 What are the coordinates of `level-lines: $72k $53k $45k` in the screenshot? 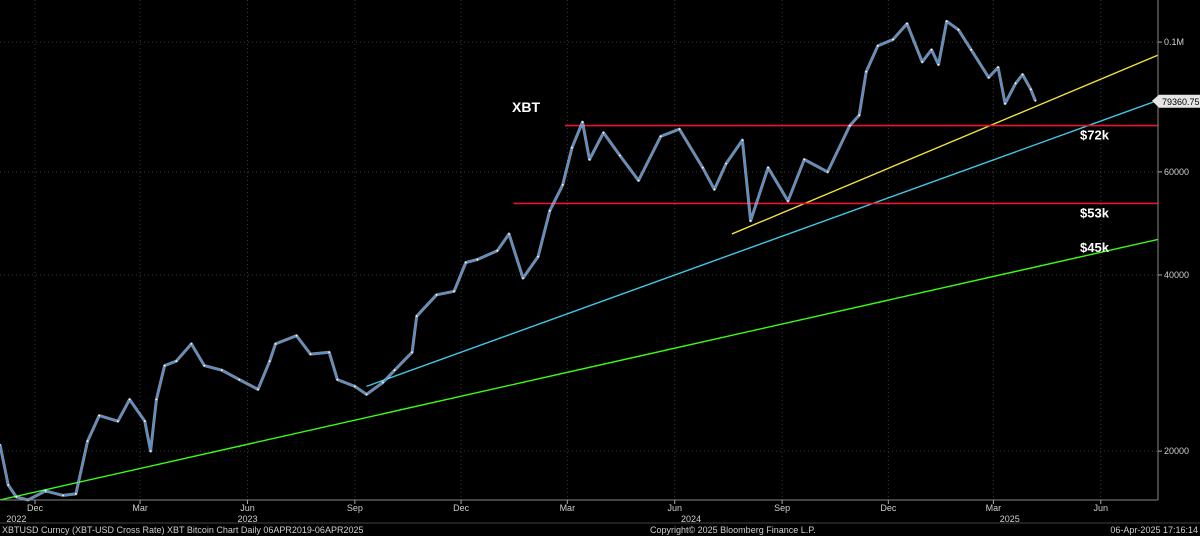 It's located at (835, 189).